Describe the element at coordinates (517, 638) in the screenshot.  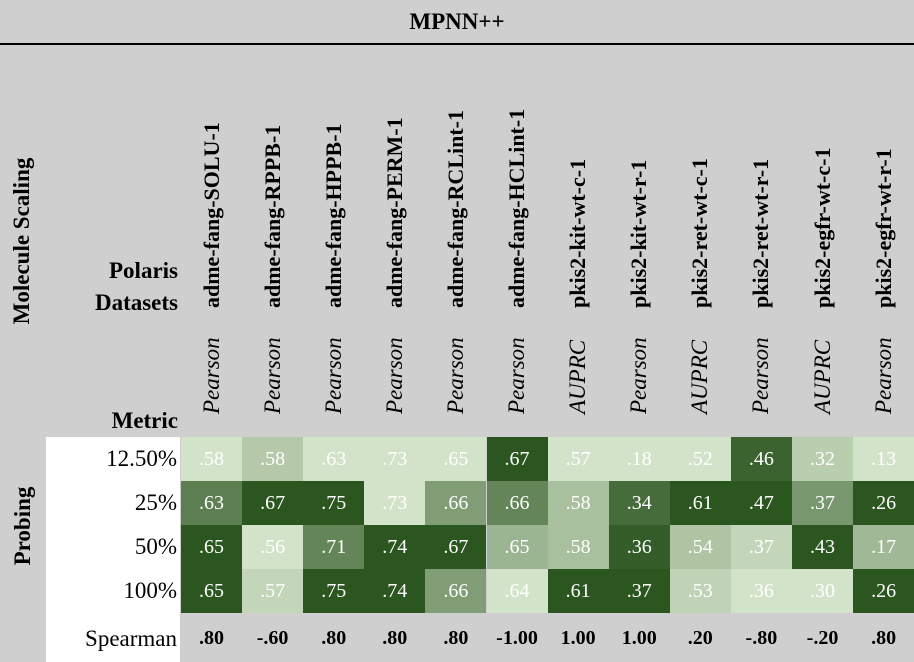
I see `spearman-value: -1.00` at that location.